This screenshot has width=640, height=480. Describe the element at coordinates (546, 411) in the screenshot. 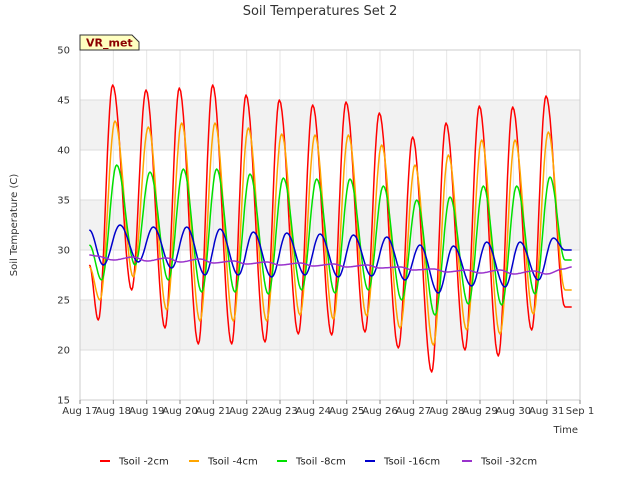

I see `x-tick-label: Aug 31` at that location.